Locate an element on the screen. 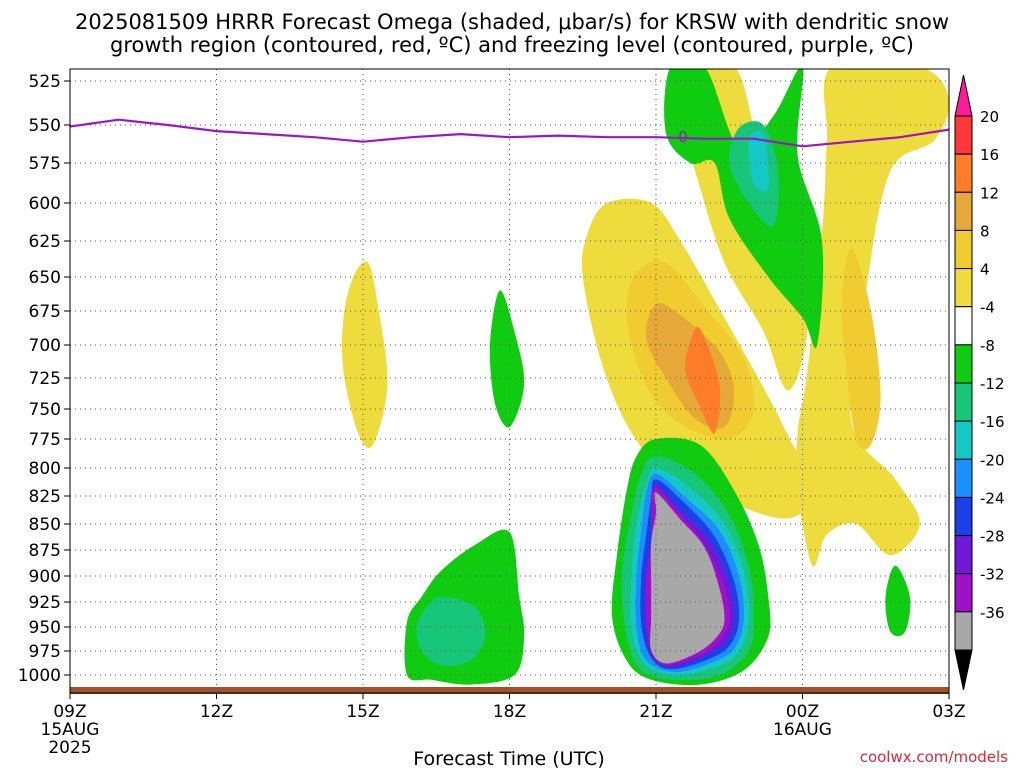 This screenshot has width=1024, height=768. colorbar: 20 16 12 8 4 -4 -8 -12 -16 -20 -24 -28 -32 -36 is located at coordinates (979, 382).